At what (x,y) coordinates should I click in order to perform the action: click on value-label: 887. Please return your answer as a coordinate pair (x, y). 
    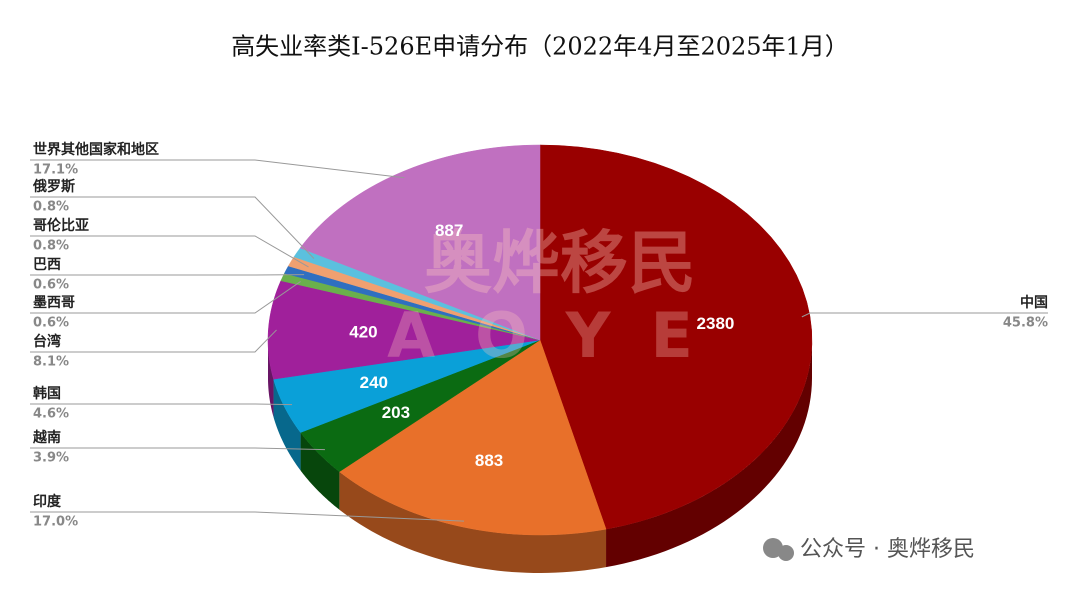
    Looking at the image, I should click on (449, 230).